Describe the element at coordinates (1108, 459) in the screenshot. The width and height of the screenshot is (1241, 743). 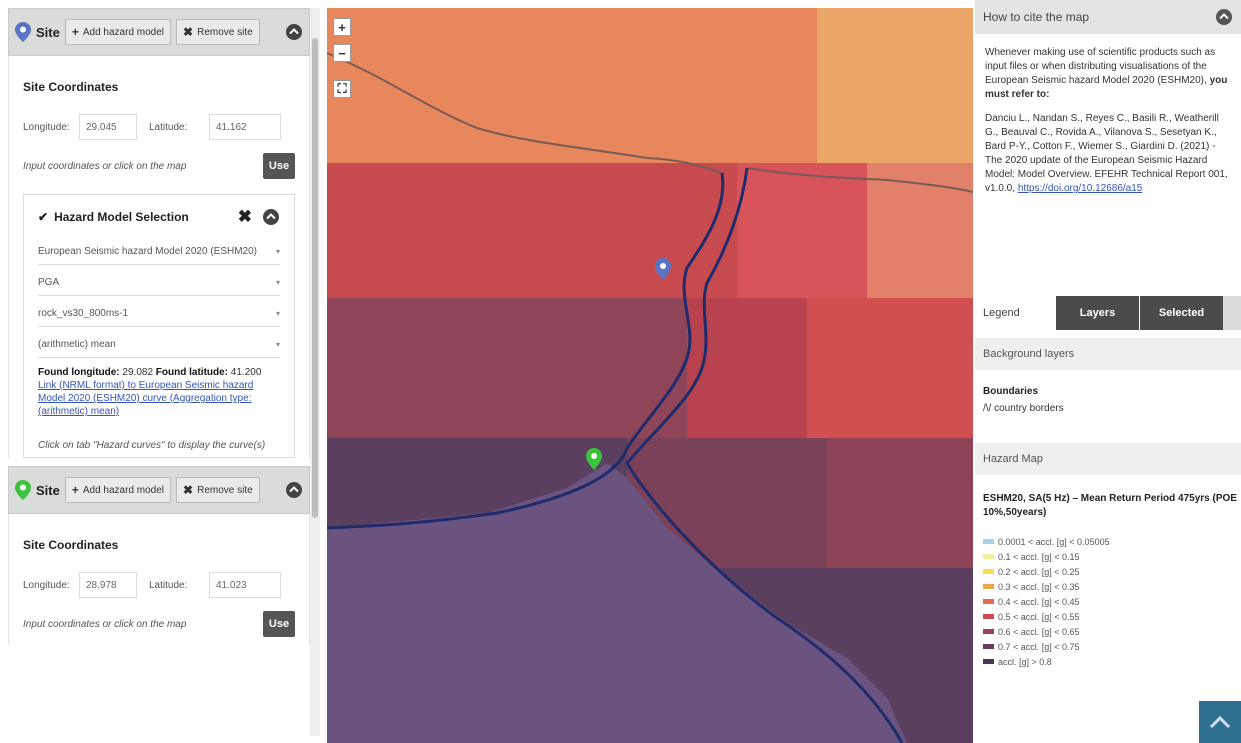
I see `hazard-map-header: Hazard Map` at that location.